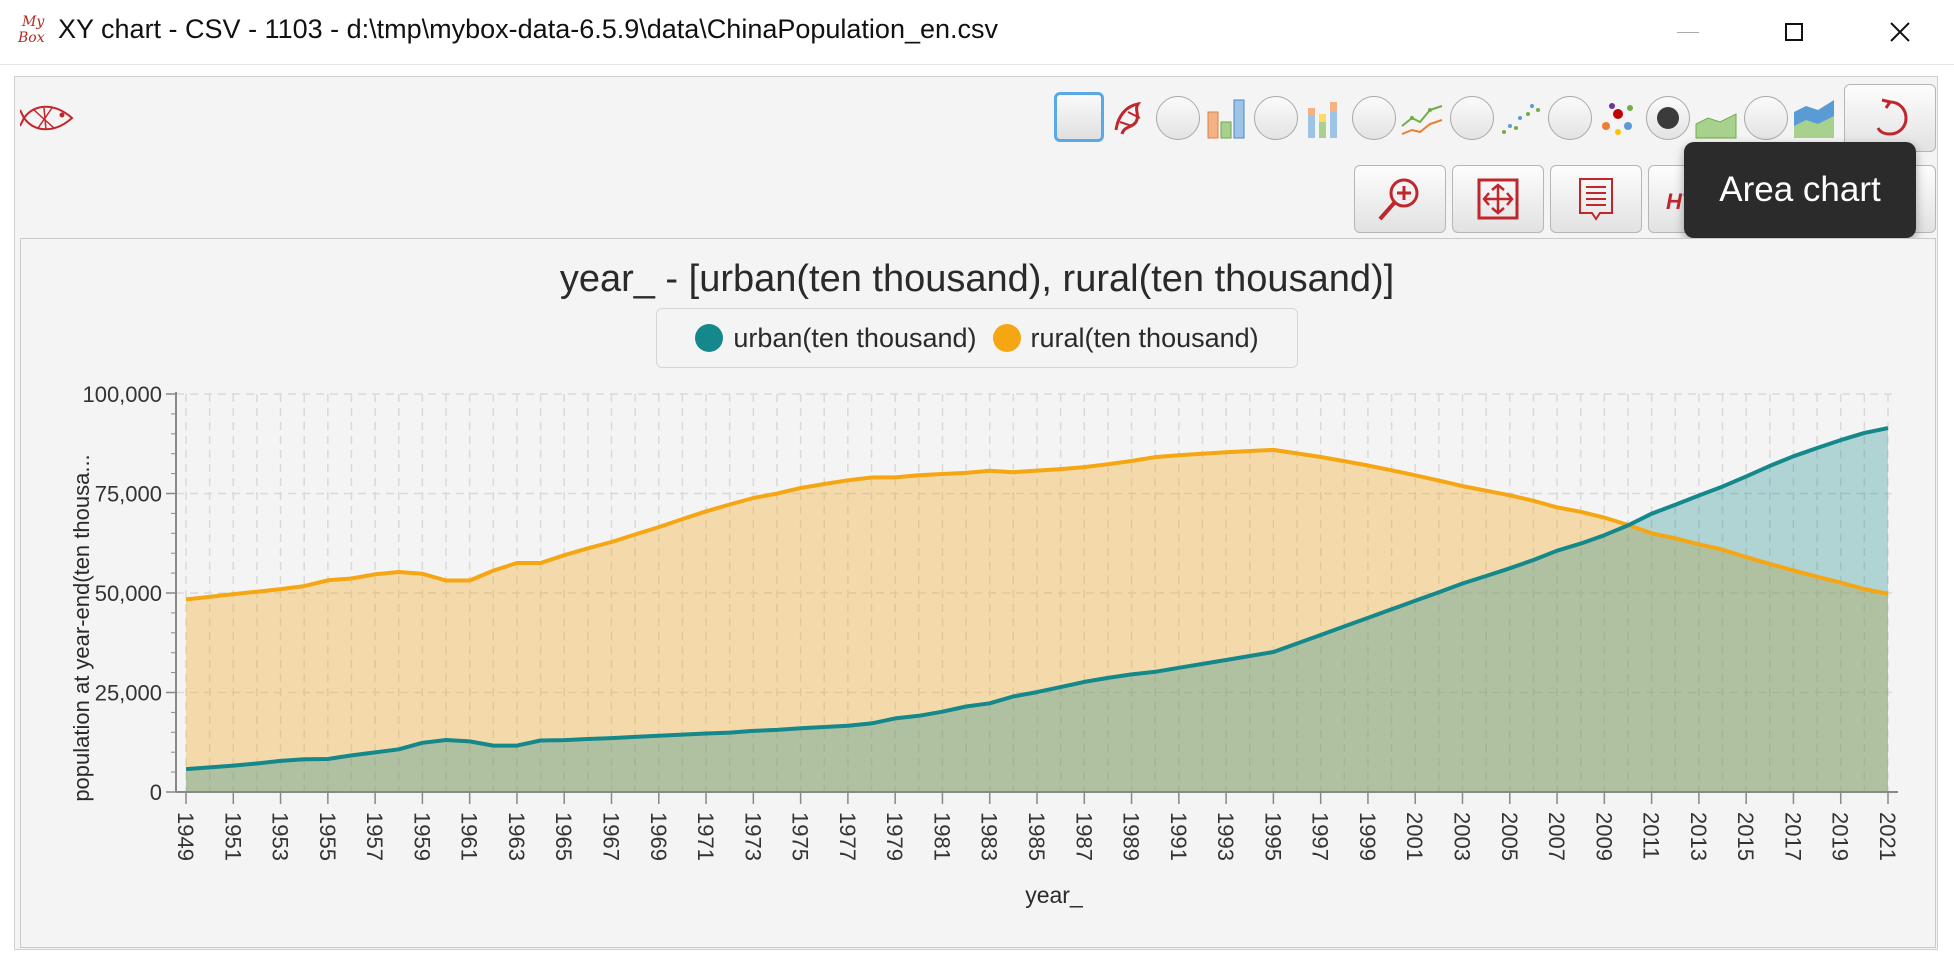 This screenshot has height=966, width=1954. Describe the element at coordinates (1006, 338) in the screenshot. I see `legend-marker-rural` at that location.